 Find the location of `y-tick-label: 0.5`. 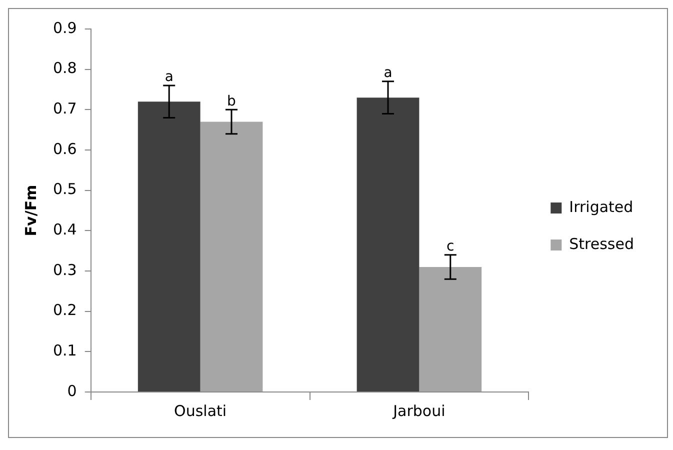

y-tick-label: 0.5 is located at coordinates (64, 189).